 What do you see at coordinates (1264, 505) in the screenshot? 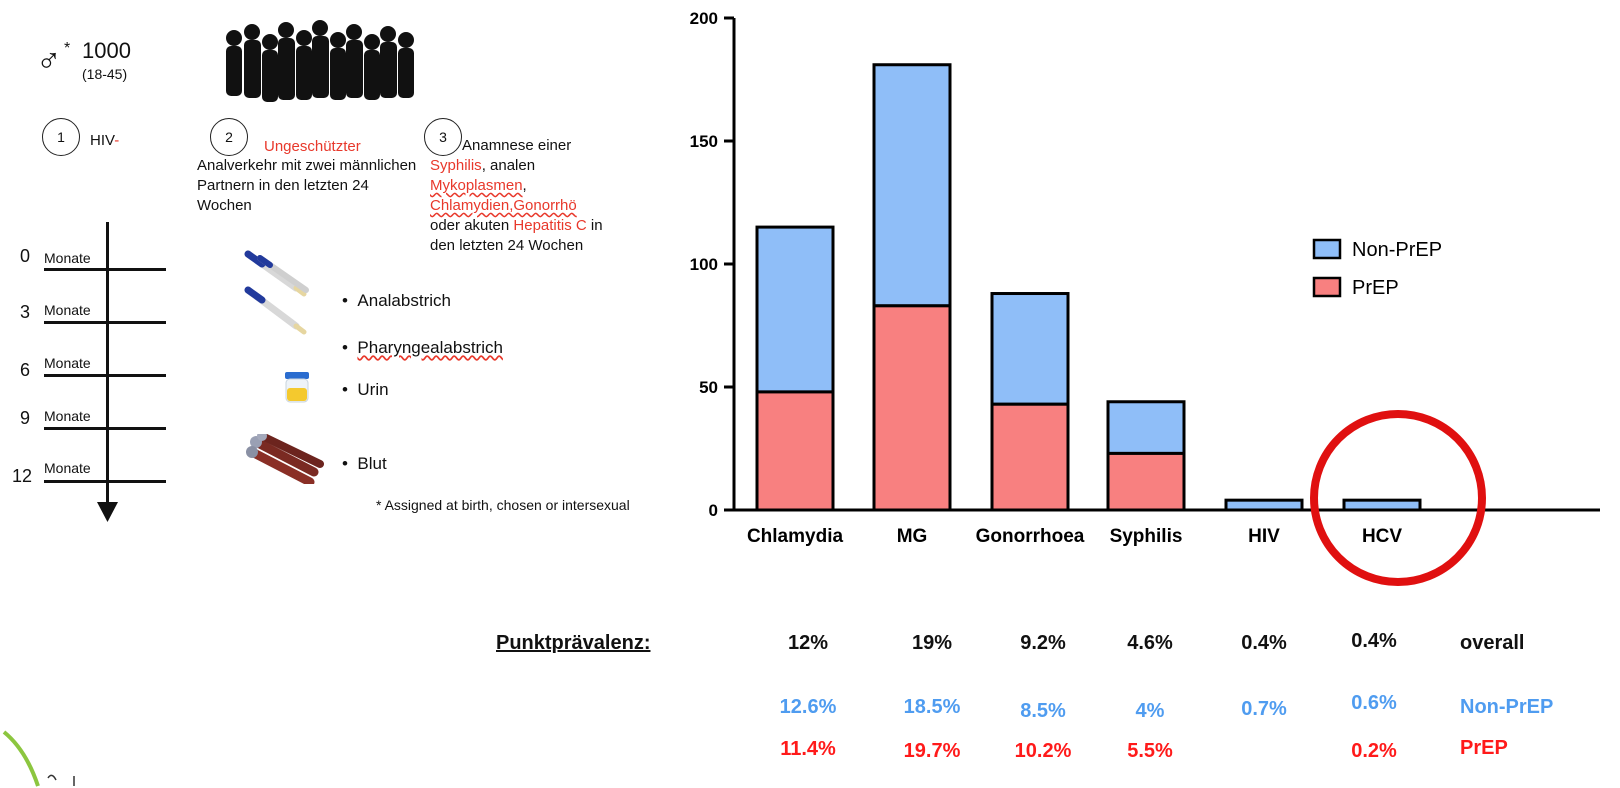
I see `bar-nonprep-hiv` at bounding box center [1264, 505].